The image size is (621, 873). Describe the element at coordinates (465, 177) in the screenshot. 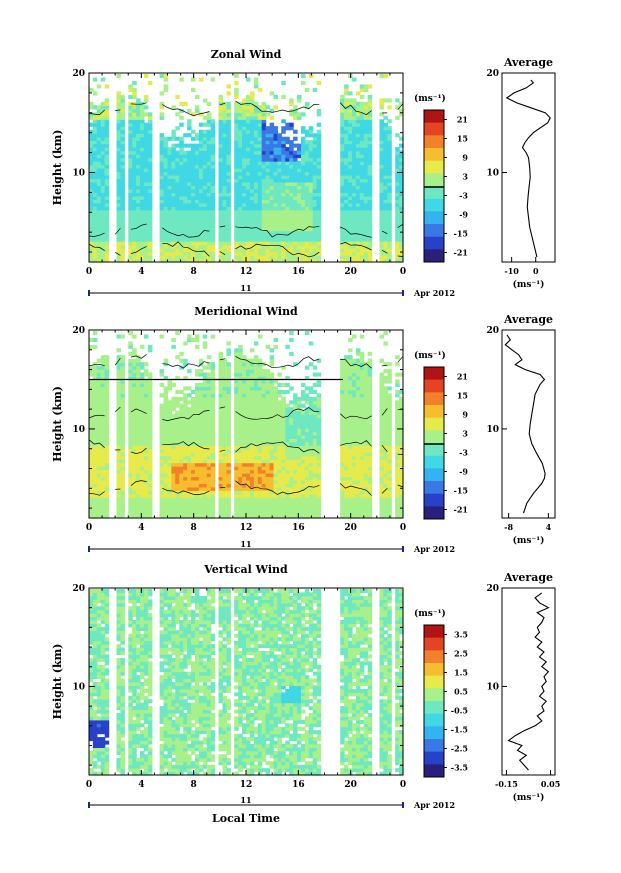

I see `colorbar-tick-label: 3` at that location.